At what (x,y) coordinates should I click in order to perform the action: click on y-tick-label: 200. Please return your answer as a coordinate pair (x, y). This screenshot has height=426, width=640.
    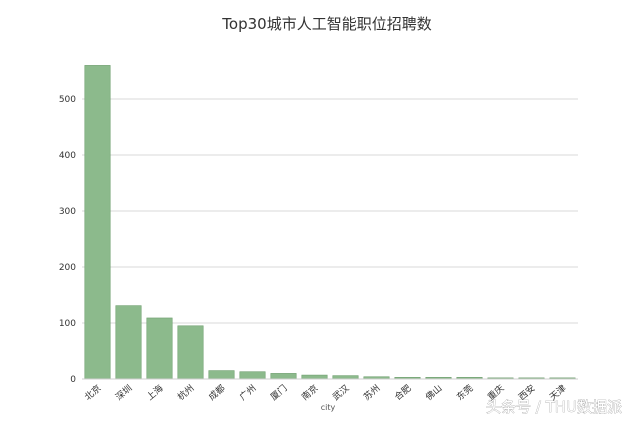
    Looking at the image, I should click on (67, 268).